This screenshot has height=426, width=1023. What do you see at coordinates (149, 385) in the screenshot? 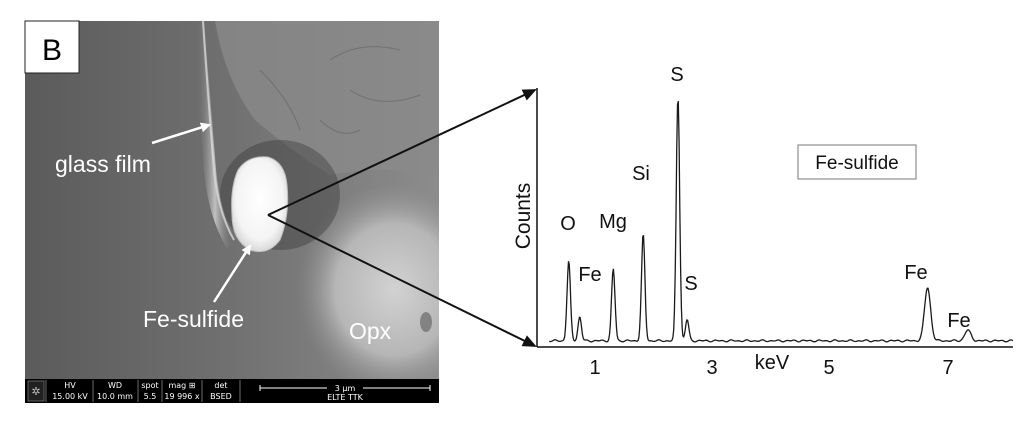
I see `databar-header-spot: spot` at bounding box center [149, 385].